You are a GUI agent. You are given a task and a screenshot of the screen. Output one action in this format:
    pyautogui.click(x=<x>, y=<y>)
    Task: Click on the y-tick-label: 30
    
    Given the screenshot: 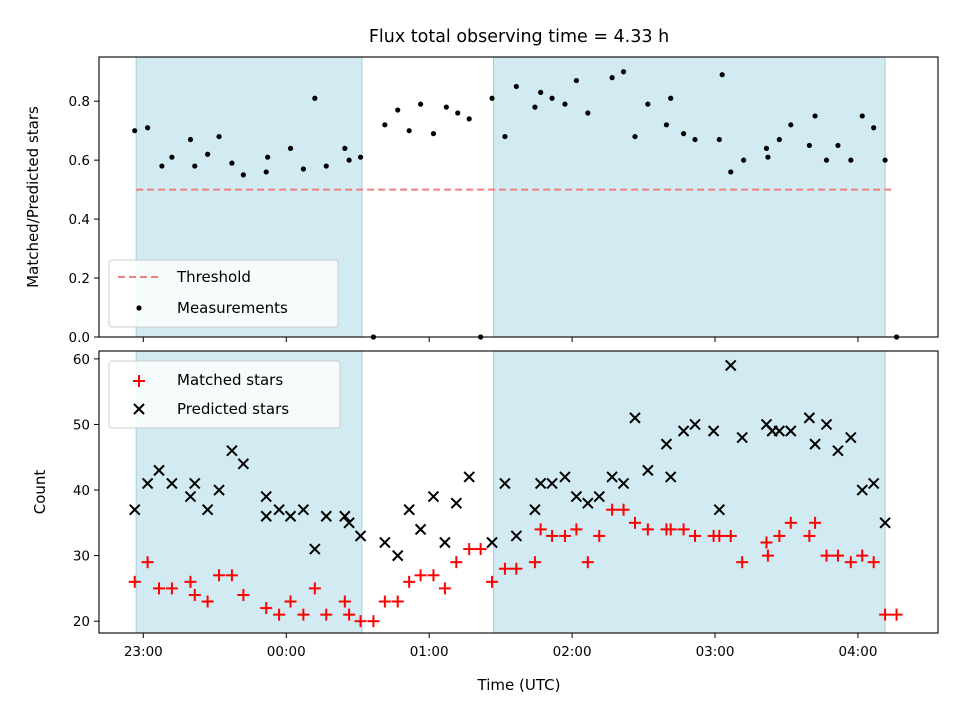 What is the action you would take?
    pyautogui.click(x=81, y=557)
    